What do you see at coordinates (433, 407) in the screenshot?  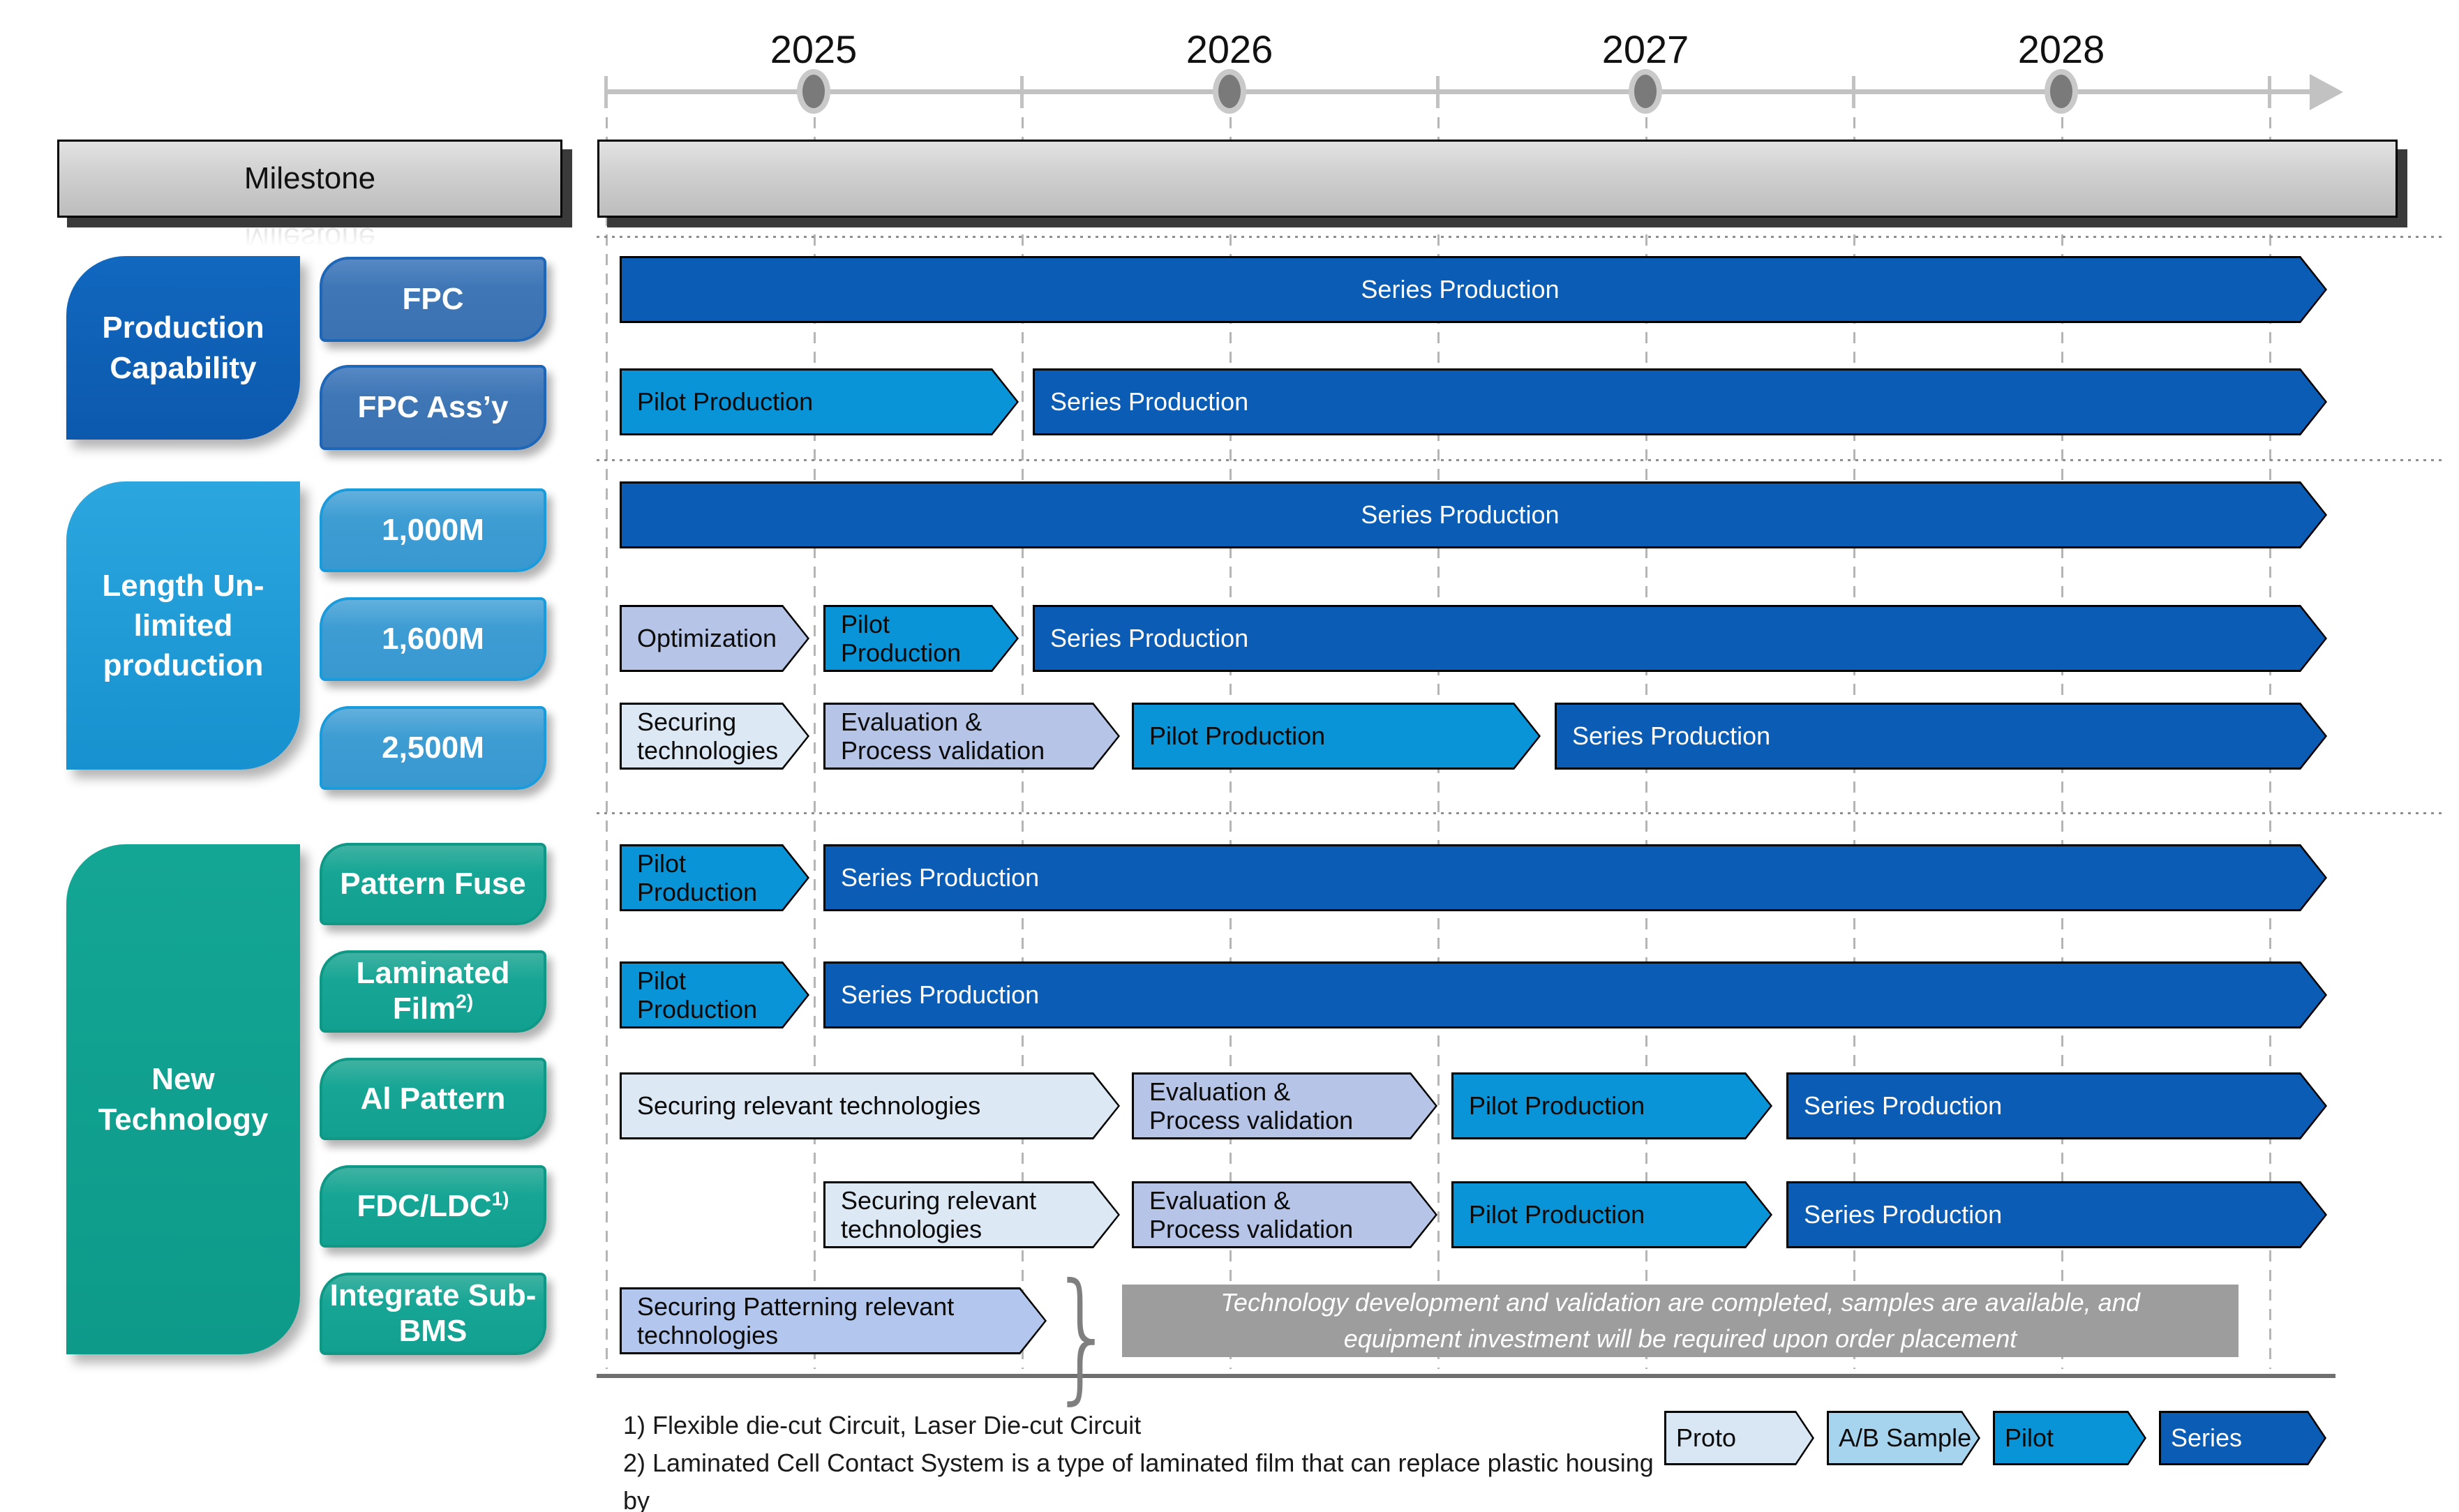 I see `item-button-fpc-assy: FPC Ass’y` at bounding box center [433, 407].